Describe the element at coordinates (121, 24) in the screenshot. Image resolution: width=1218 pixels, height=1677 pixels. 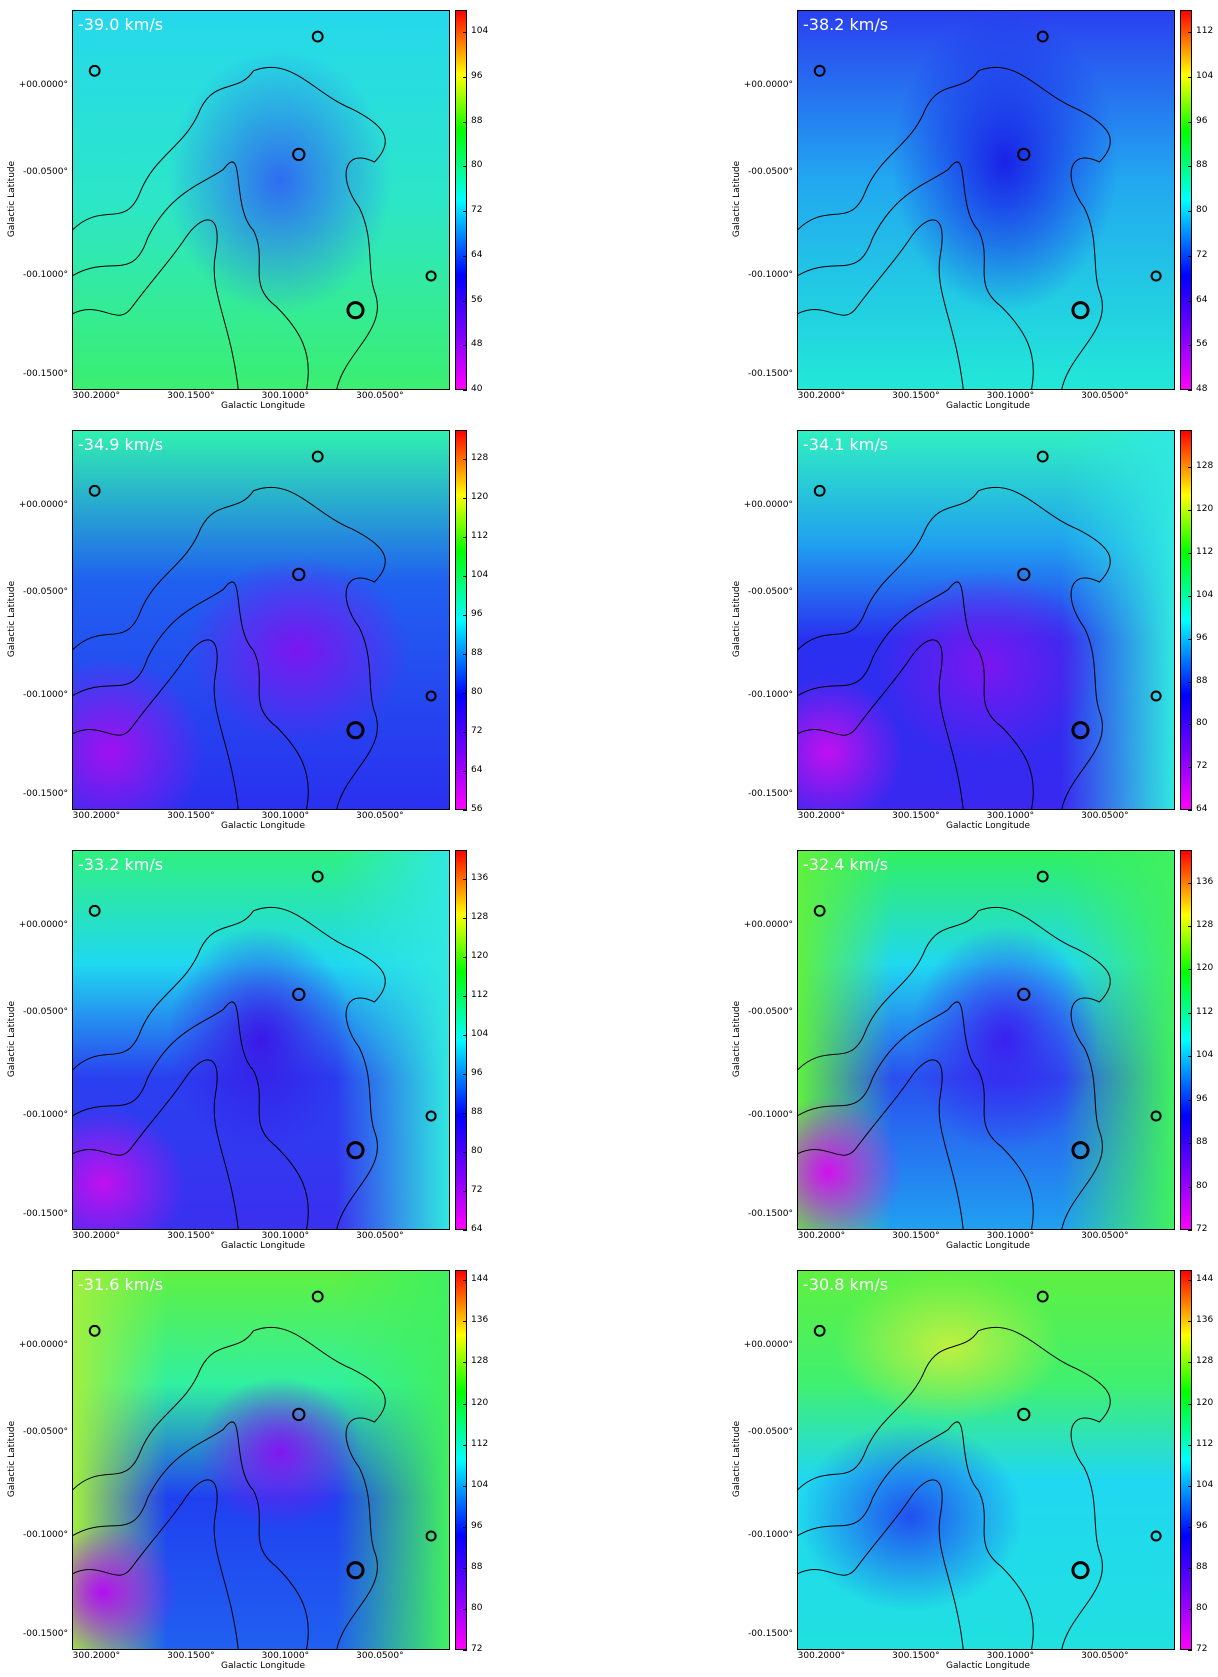
I see `velocity-label: -39.0 km/s` at that location.